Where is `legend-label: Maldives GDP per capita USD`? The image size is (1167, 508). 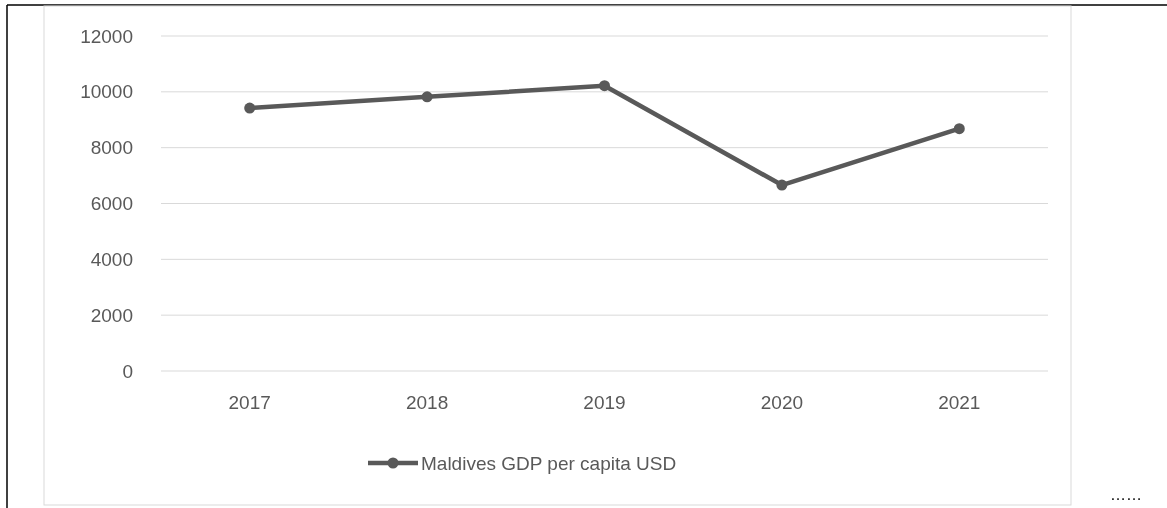 legend-label: Maldives GDP per capita USD is located at coordinates (549, 463).